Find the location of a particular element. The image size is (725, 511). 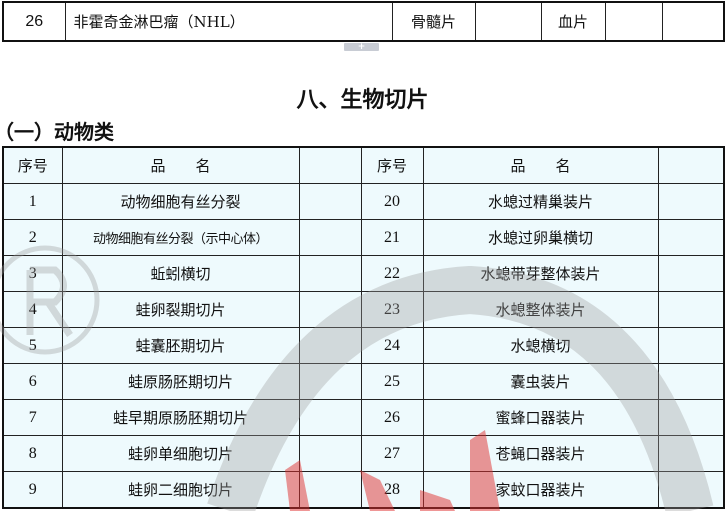

row-number: 1 is located at coordinates (32, 201).